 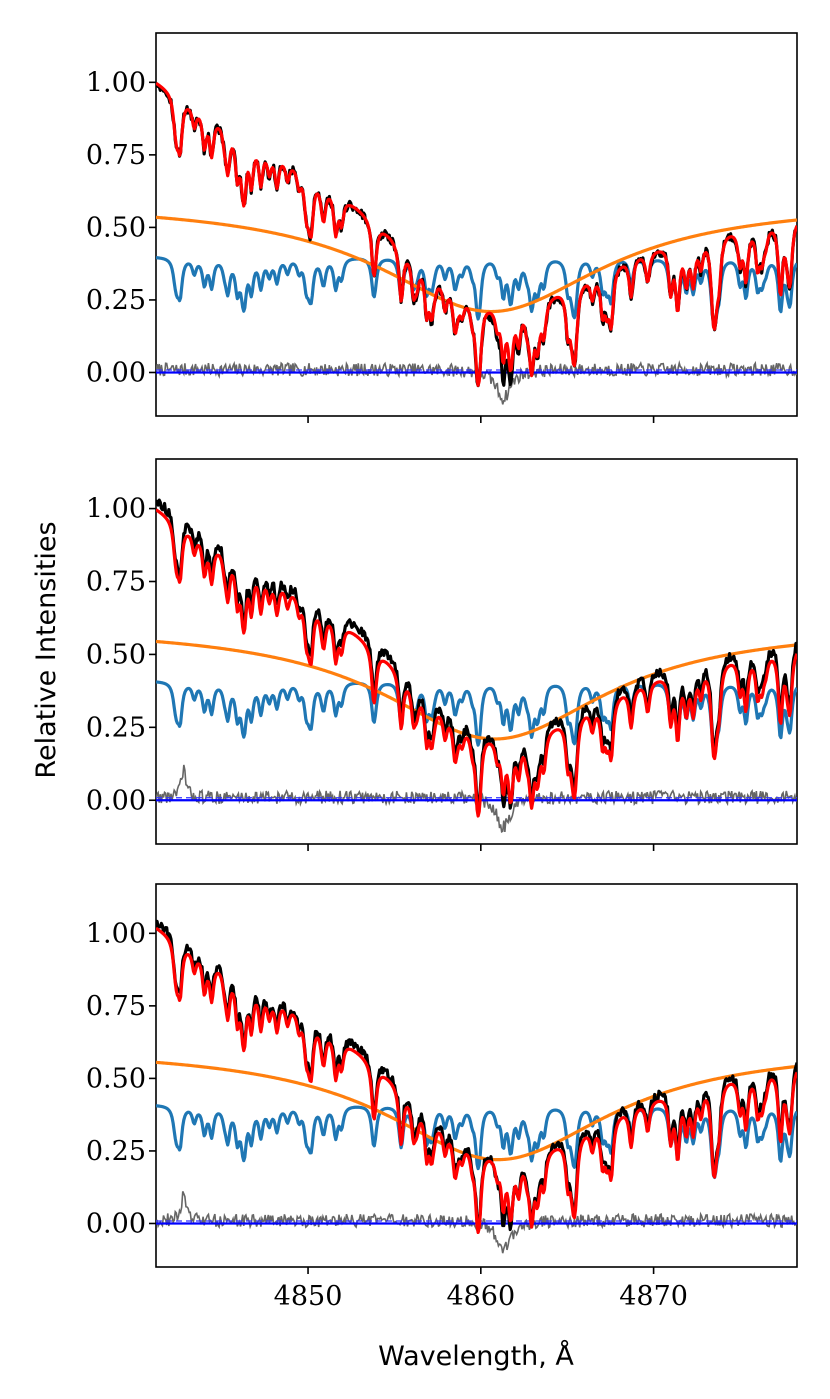 What do you see at coordinates (308, 1296) in the screenshot?
I see `x-tick-label: 4850` at bounding box center [308, 1296].